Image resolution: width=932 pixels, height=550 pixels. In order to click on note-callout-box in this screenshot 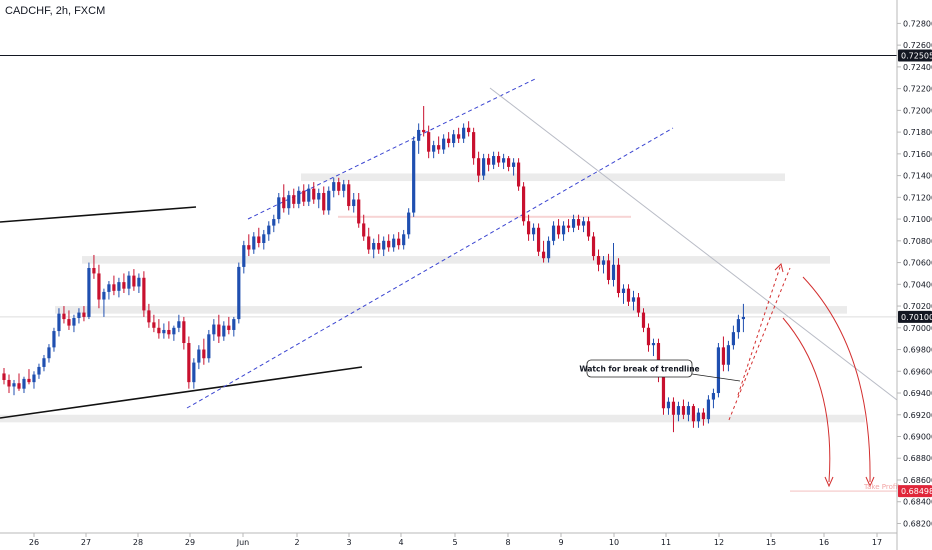, I will do `click(639, 368)`.